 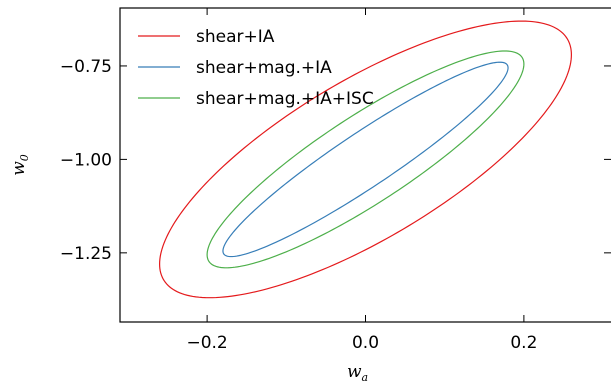 I want to click on y-axis-label: w0, so click(x=20, y=165).